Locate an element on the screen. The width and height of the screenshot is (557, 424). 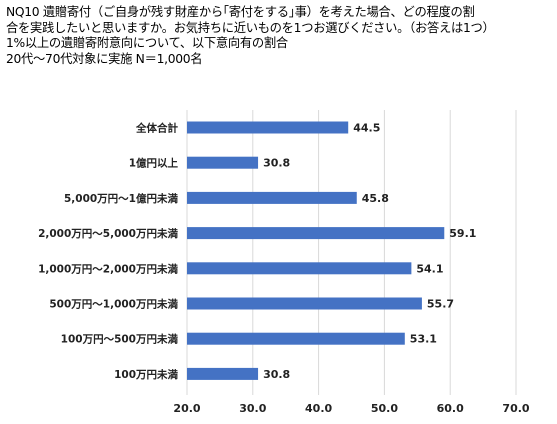
data-label: 45.8 is located at coordinates (375, 198).